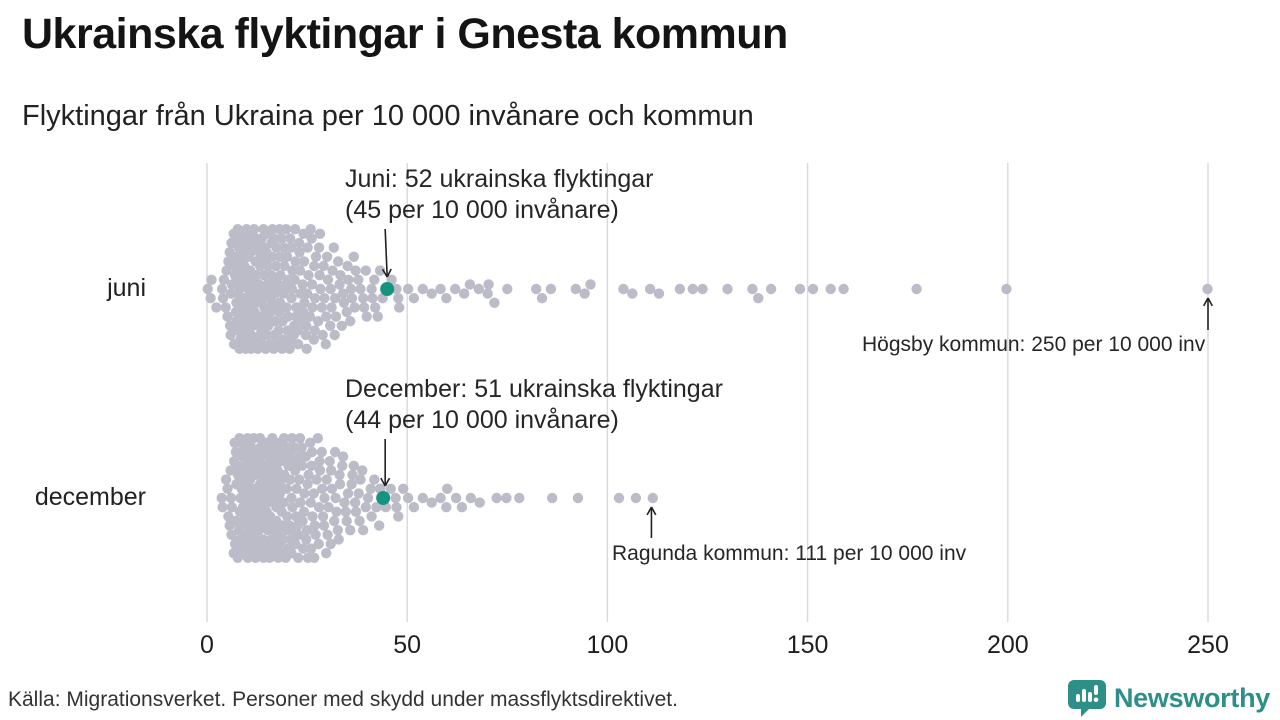 The width and height of the screenshot is (1280, 720). I want to click on chart-title: Ukrainska flyktingar i Gnesta kommun, so click(405, 34).